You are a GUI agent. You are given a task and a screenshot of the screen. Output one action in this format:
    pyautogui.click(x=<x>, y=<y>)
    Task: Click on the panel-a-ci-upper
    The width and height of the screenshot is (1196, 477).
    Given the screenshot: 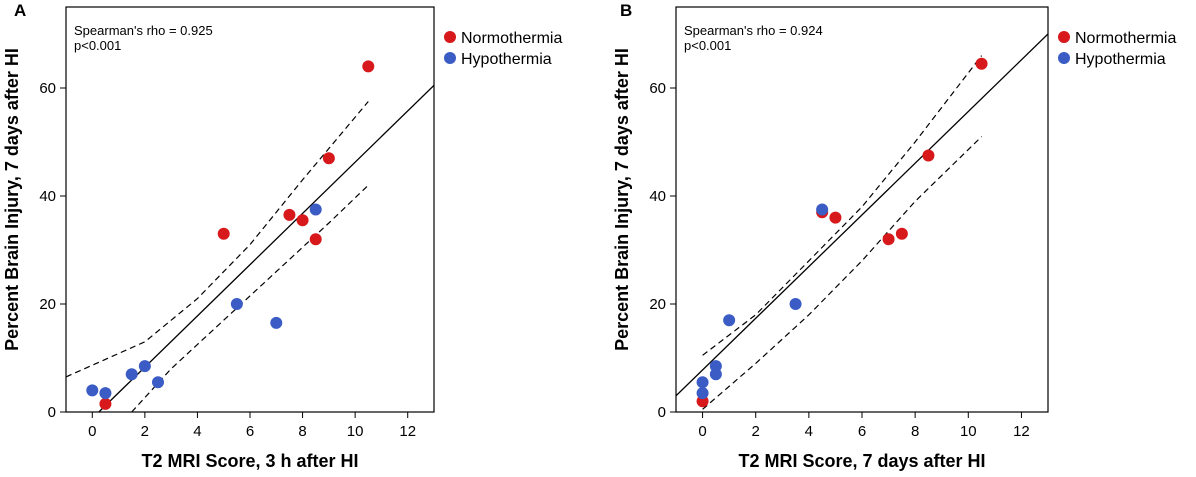 What is the action you would take?
    pyautogui.click(x=217, y=239)
    